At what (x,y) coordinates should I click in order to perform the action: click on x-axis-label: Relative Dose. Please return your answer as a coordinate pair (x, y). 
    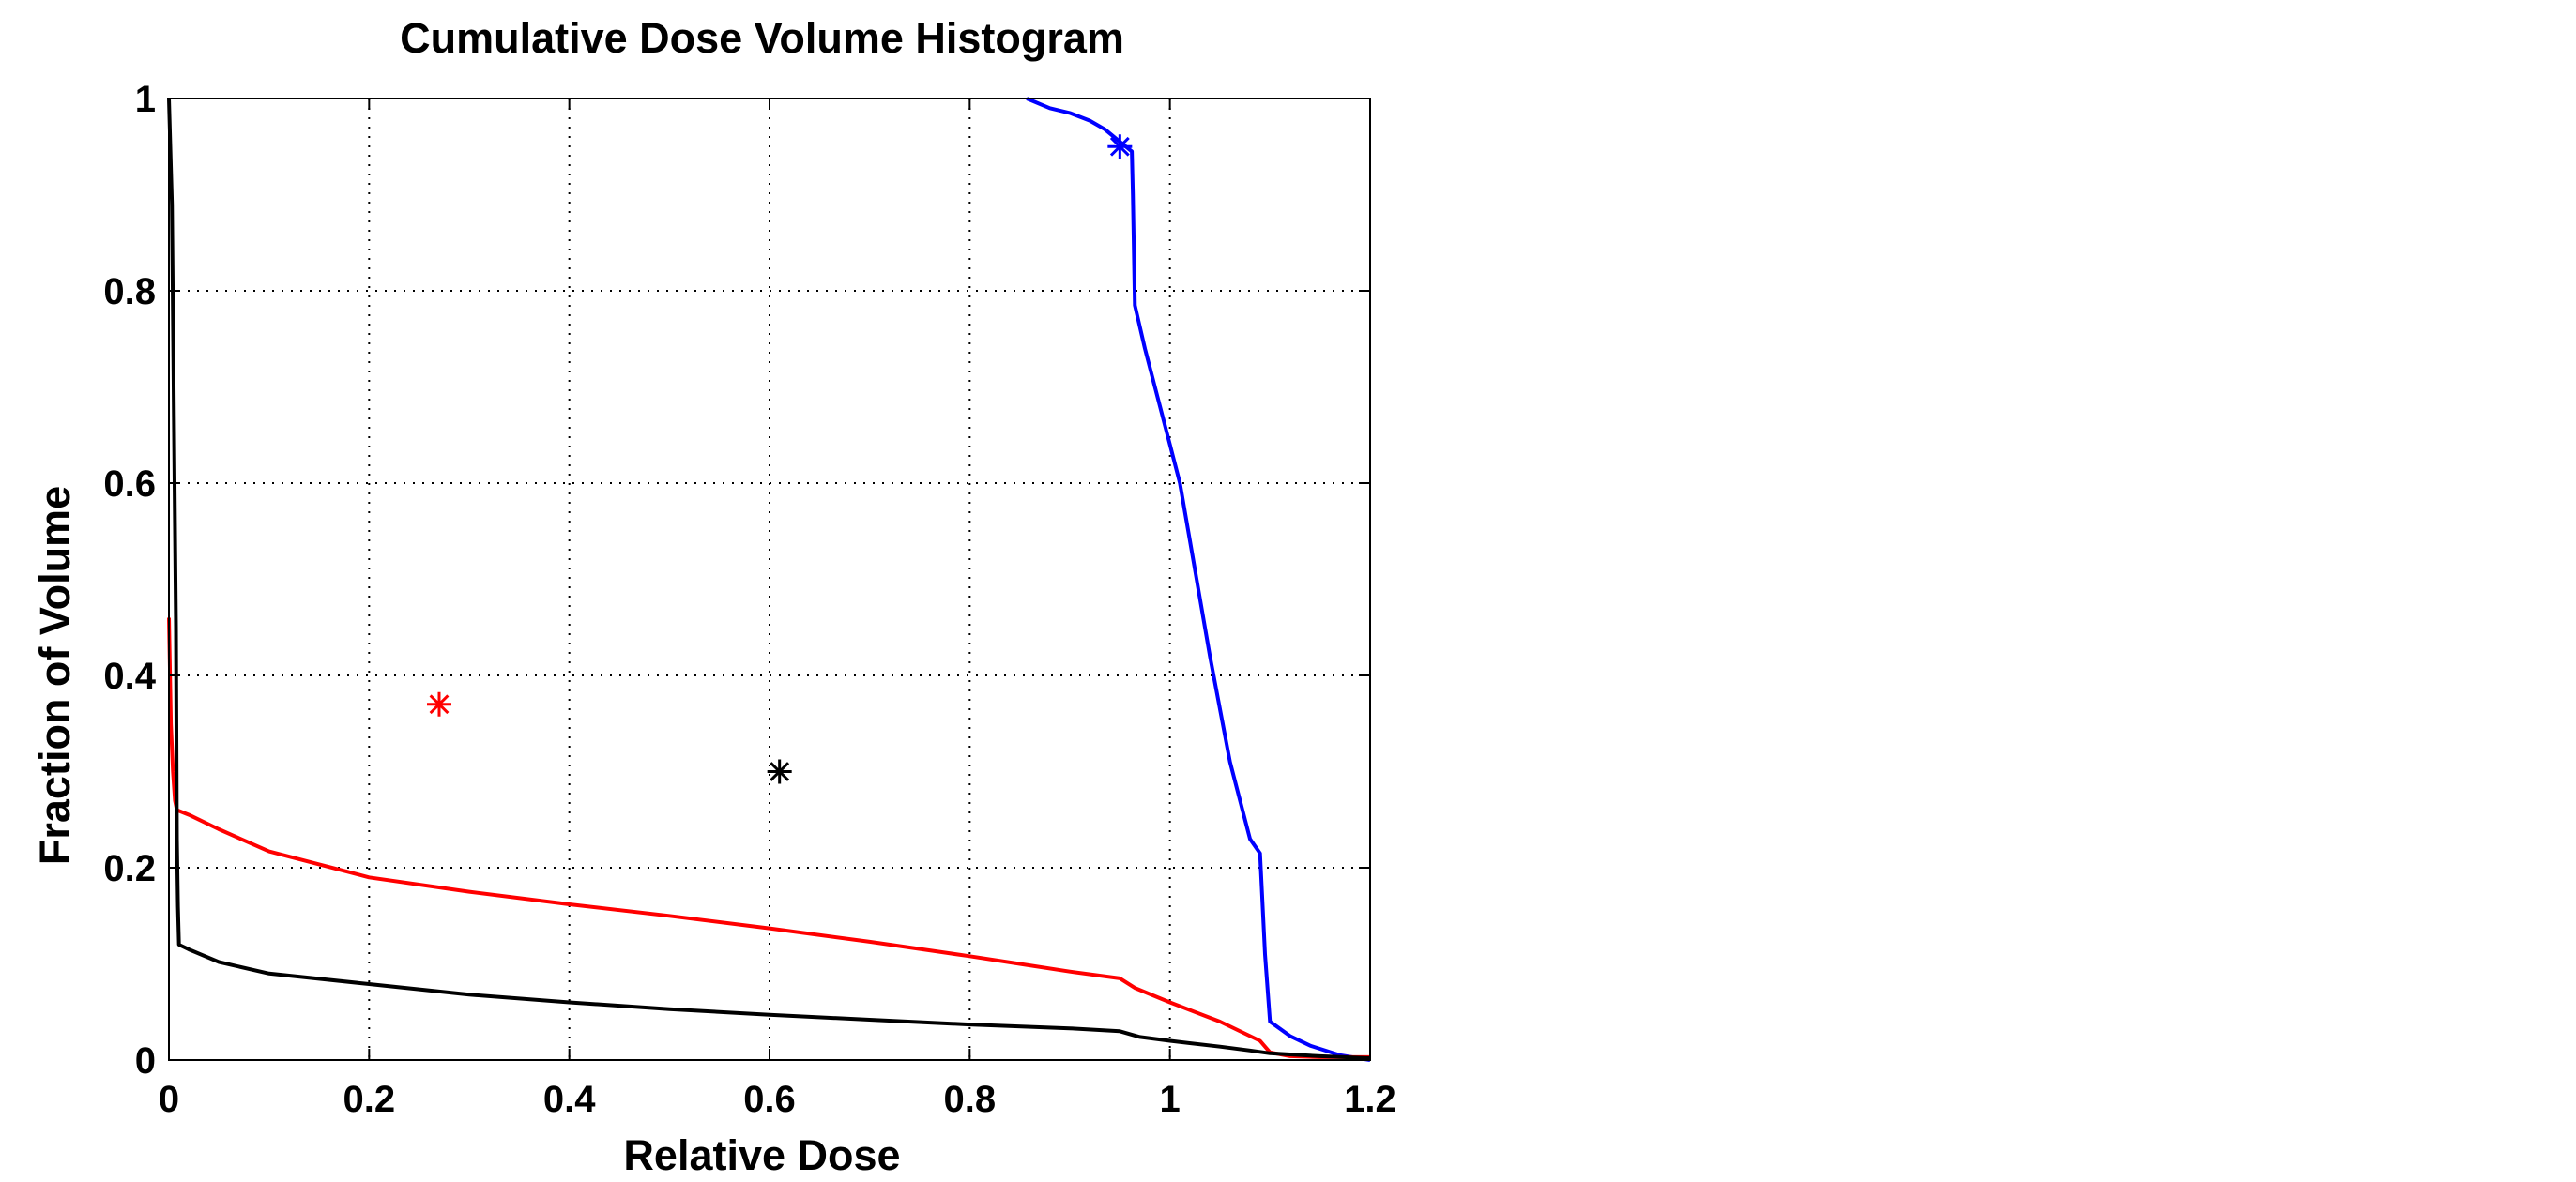
    Looking at the image, I should click on (761, 1155).